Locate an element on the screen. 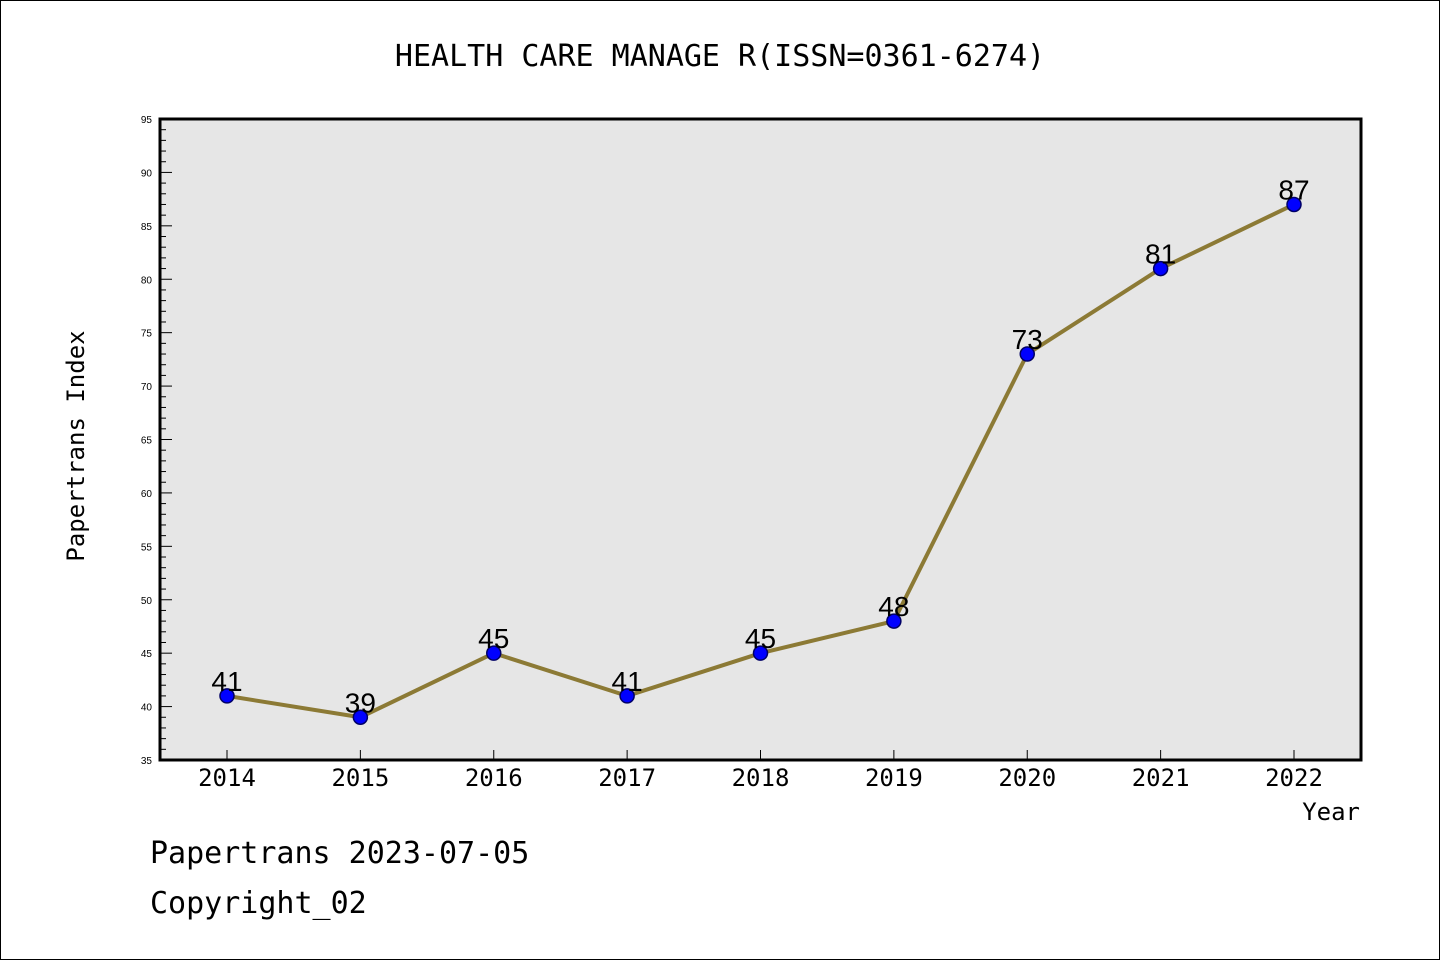 This screenshot has height=960, width=1440. y-tick-label: 65 is located at coordinates (147, 441).